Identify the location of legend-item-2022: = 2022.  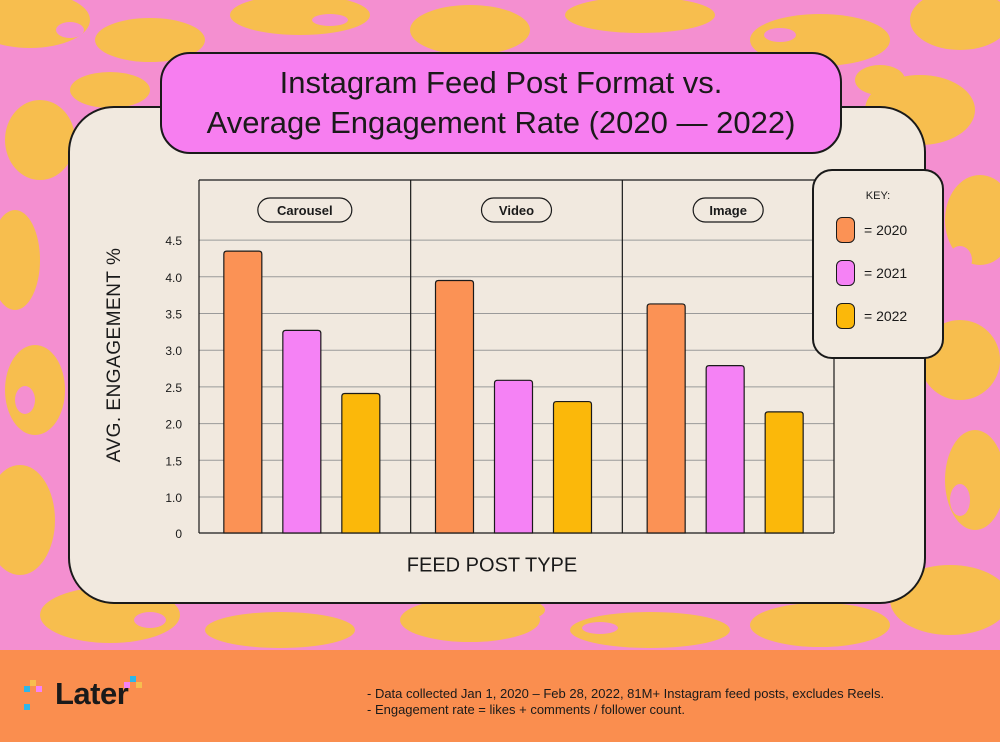
(871, 316).